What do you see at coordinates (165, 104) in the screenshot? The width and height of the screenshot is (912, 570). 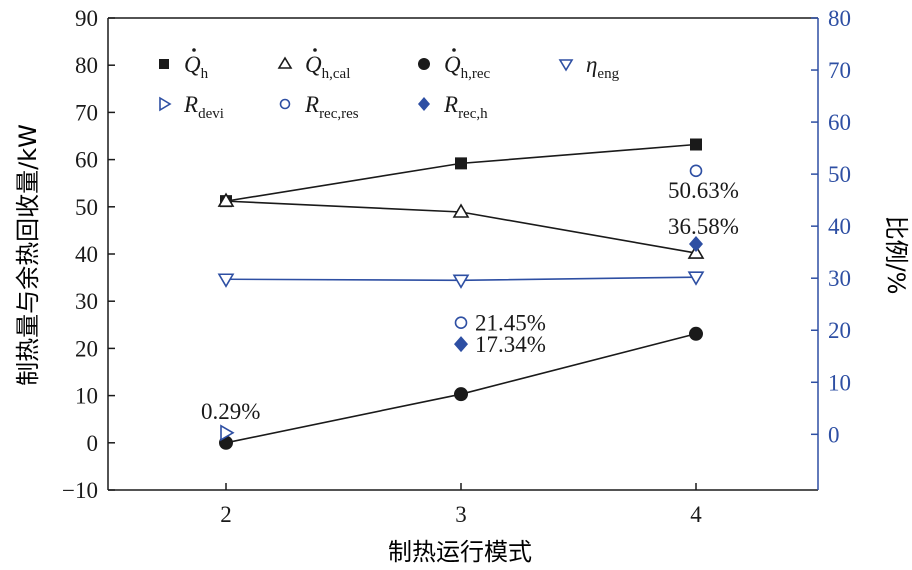 I see `legend-marker-Rdevi` at bounding box center [165, 104].